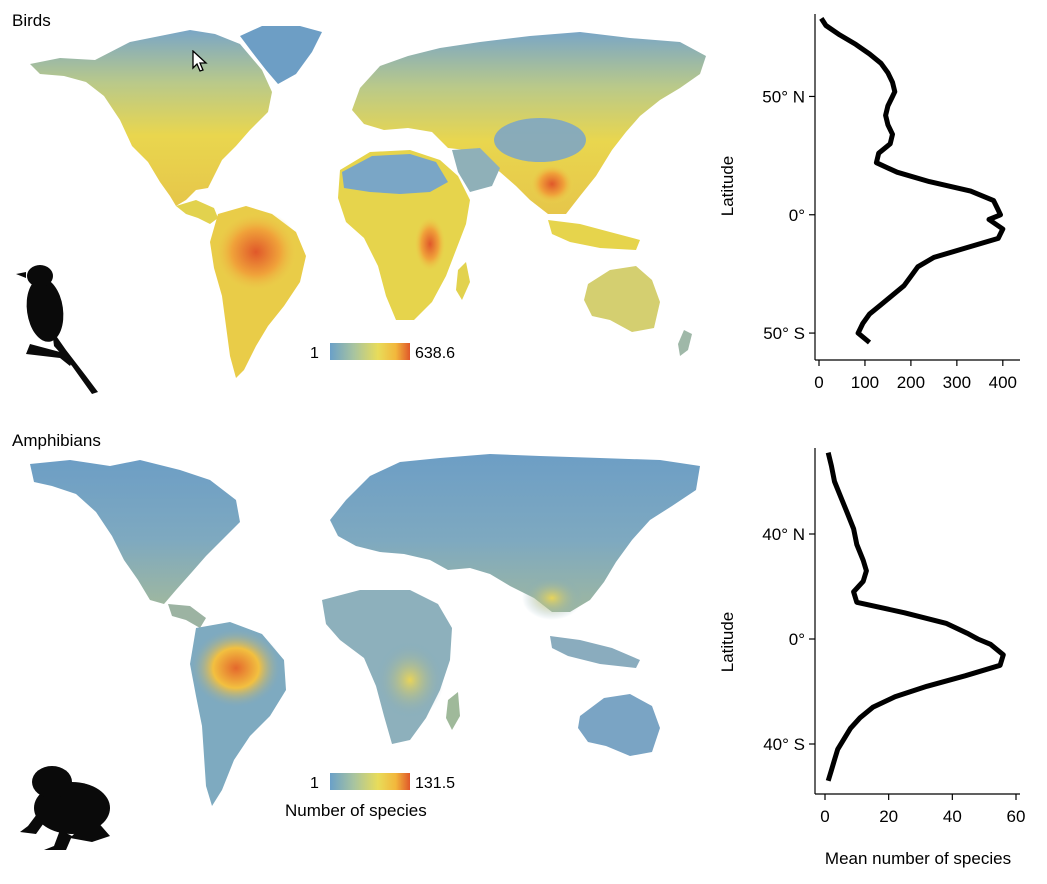  I want to click on birds-map-sahara-low, so click(395, 174).